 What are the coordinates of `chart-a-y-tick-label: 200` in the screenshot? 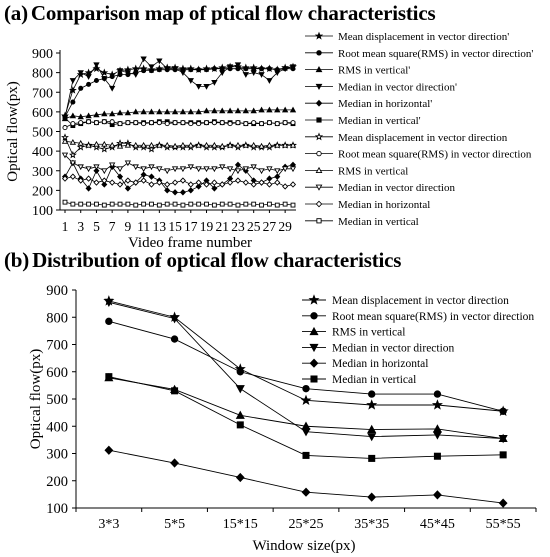 It's located at (42, 191).